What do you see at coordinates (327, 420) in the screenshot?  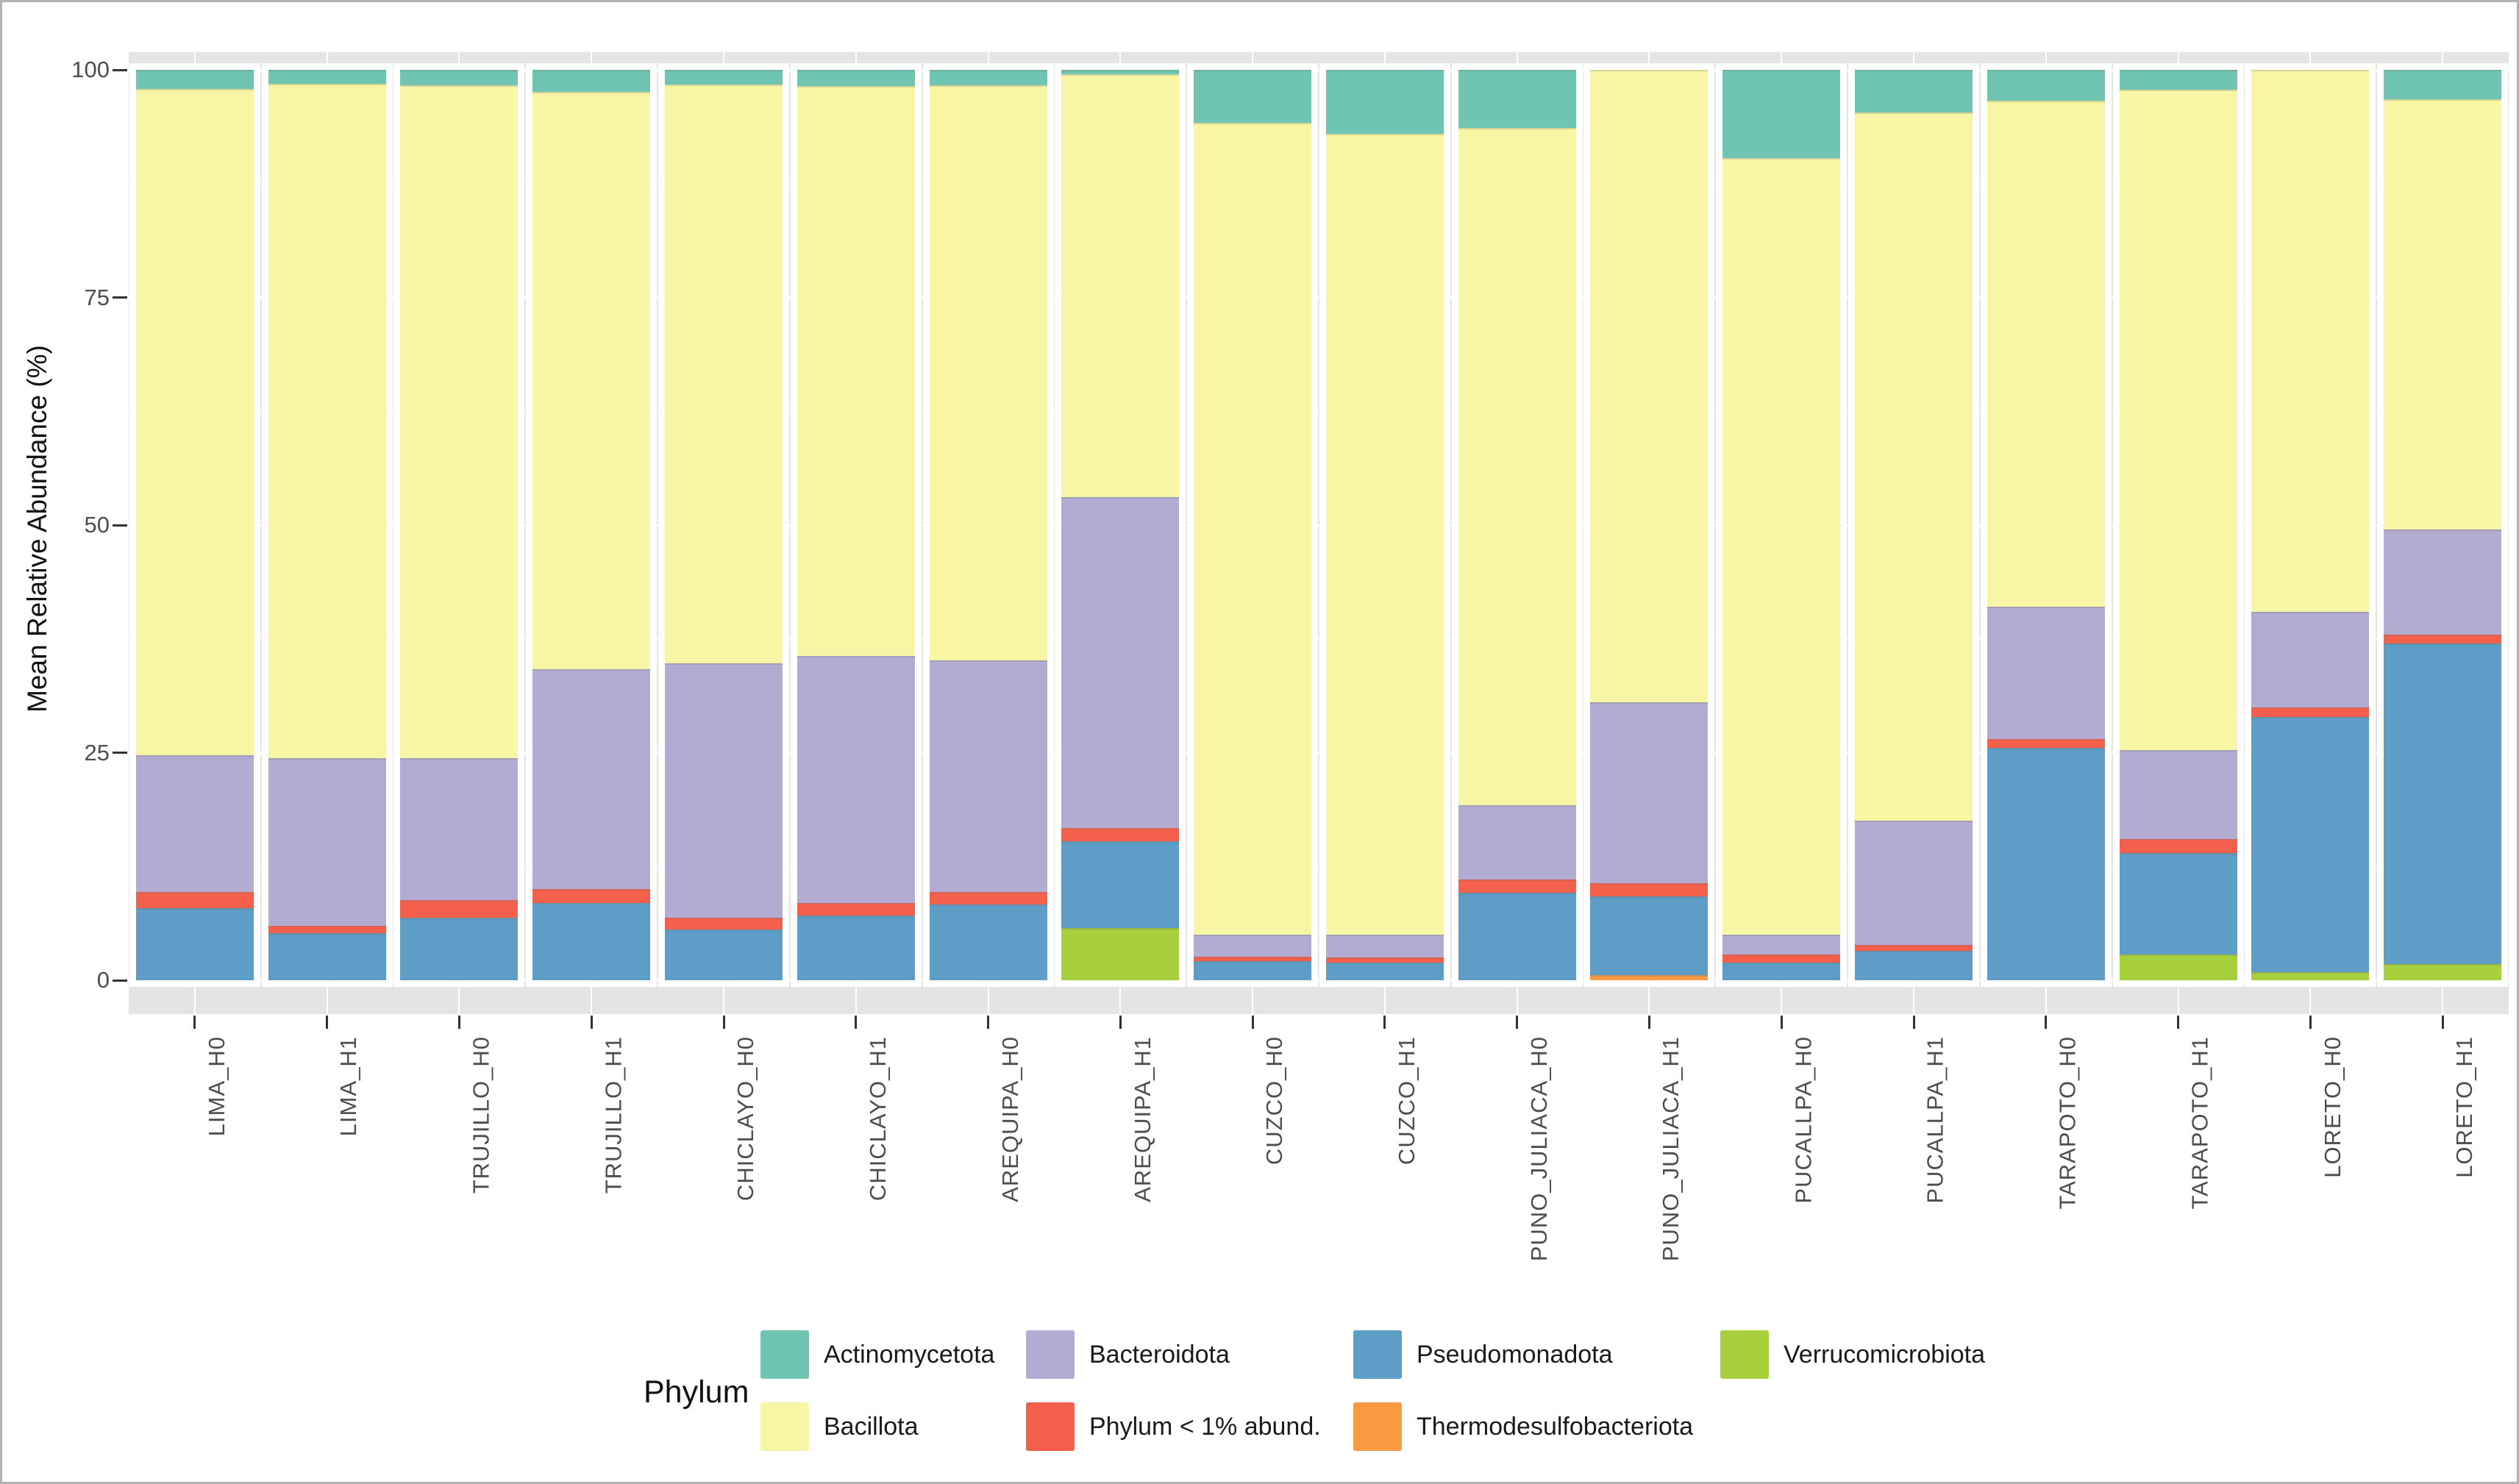 I see `segment-bacillota-LIMA_H1` at bounding box center [327, 420].